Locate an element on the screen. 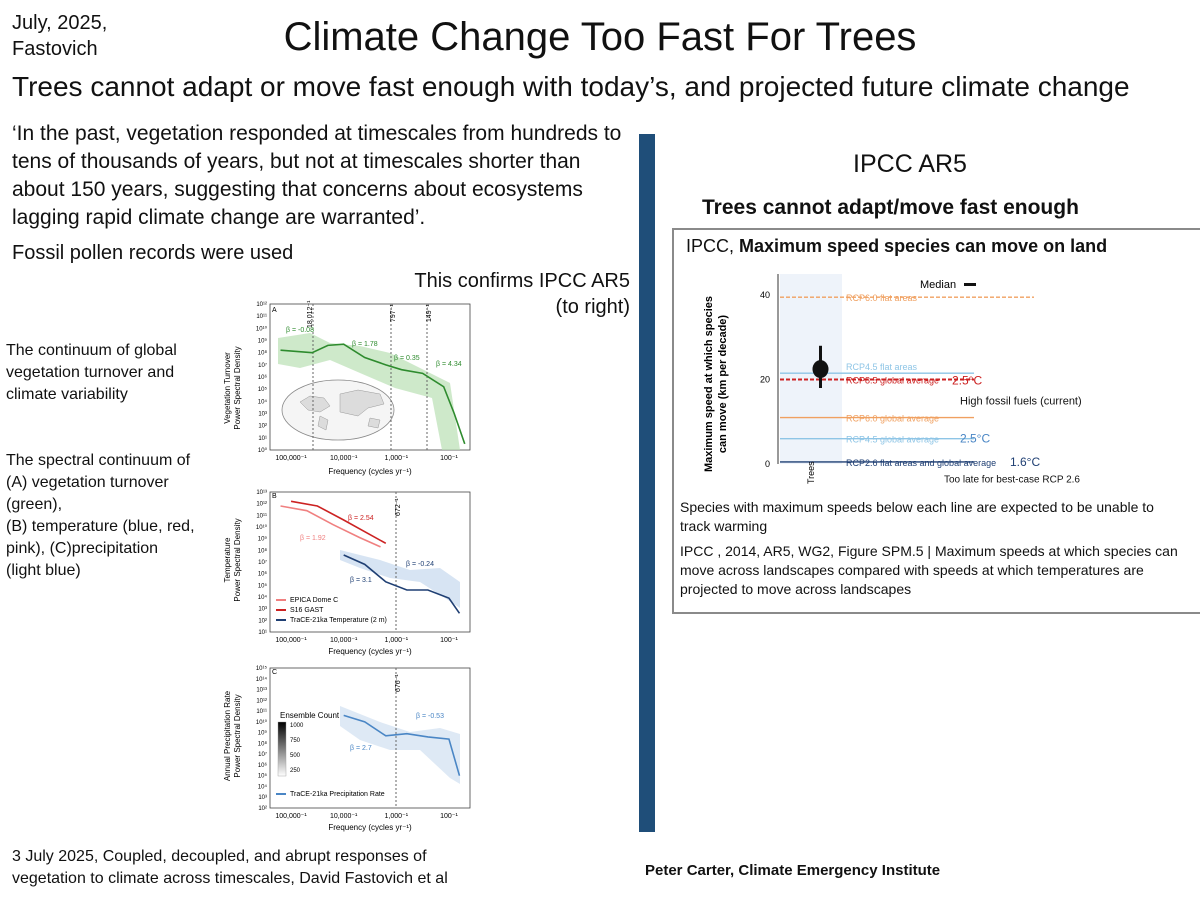  reference-line-label: RCP2.6 flat areas and global average is located at coordinates (921, 463).